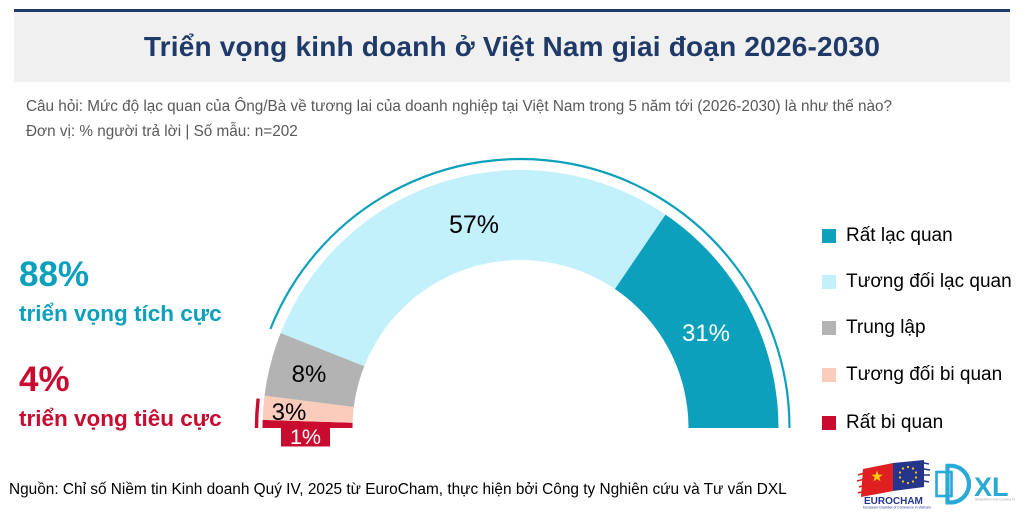 This screenshot has height=519, width=1024. I want to click on svg-text: XL, so click(991, 487).